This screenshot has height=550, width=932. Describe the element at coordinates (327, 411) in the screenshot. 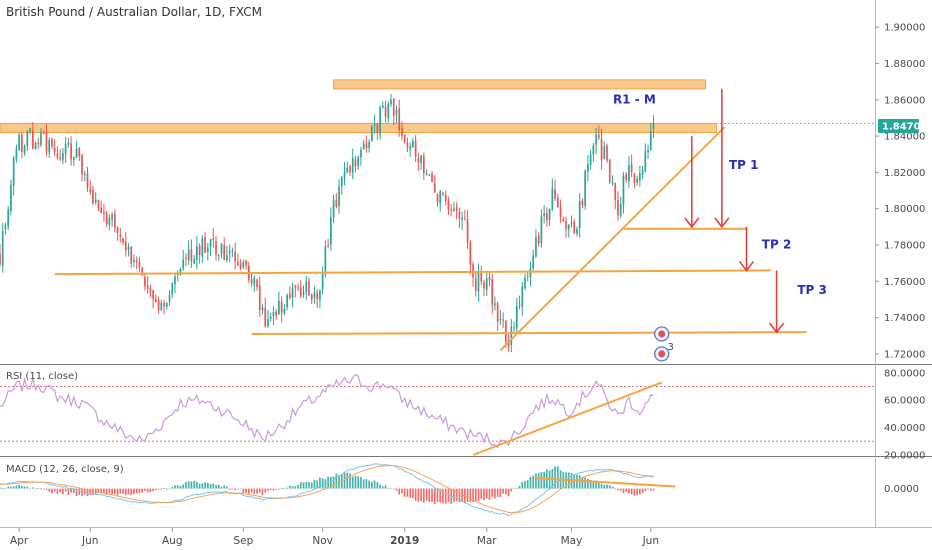

I see `rsi-line` at that location.